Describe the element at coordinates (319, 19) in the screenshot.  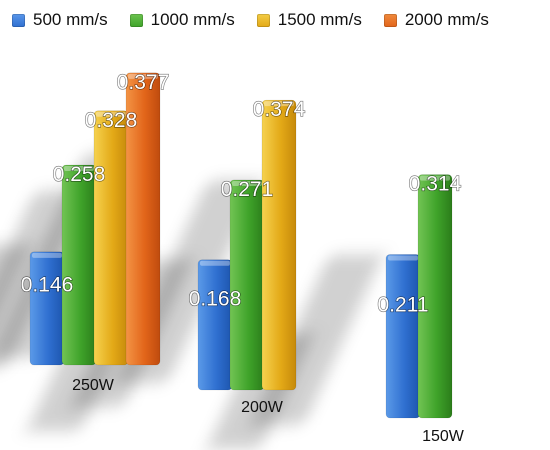
I see `legend-label-1500: 1500 mm/s` at that location.